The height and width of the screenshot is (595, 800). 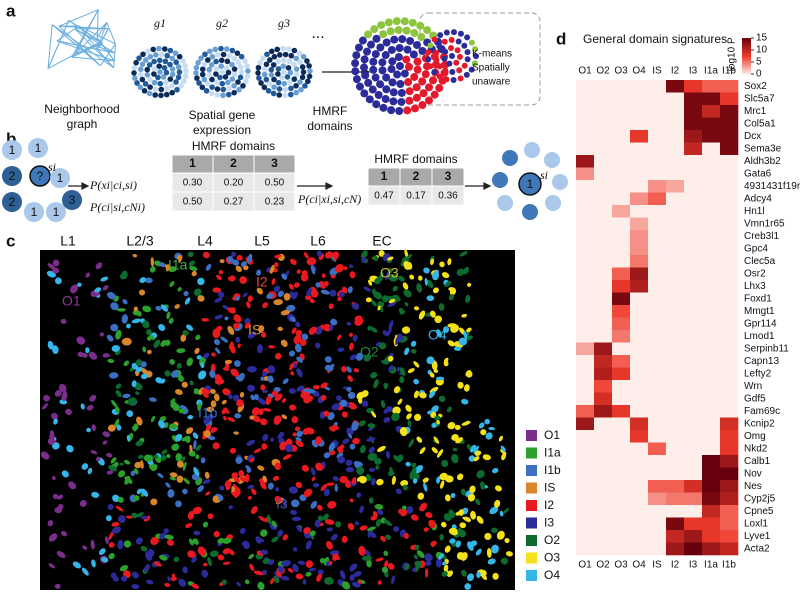 I want to click on table-header: 1, so click(x=384, y=176).